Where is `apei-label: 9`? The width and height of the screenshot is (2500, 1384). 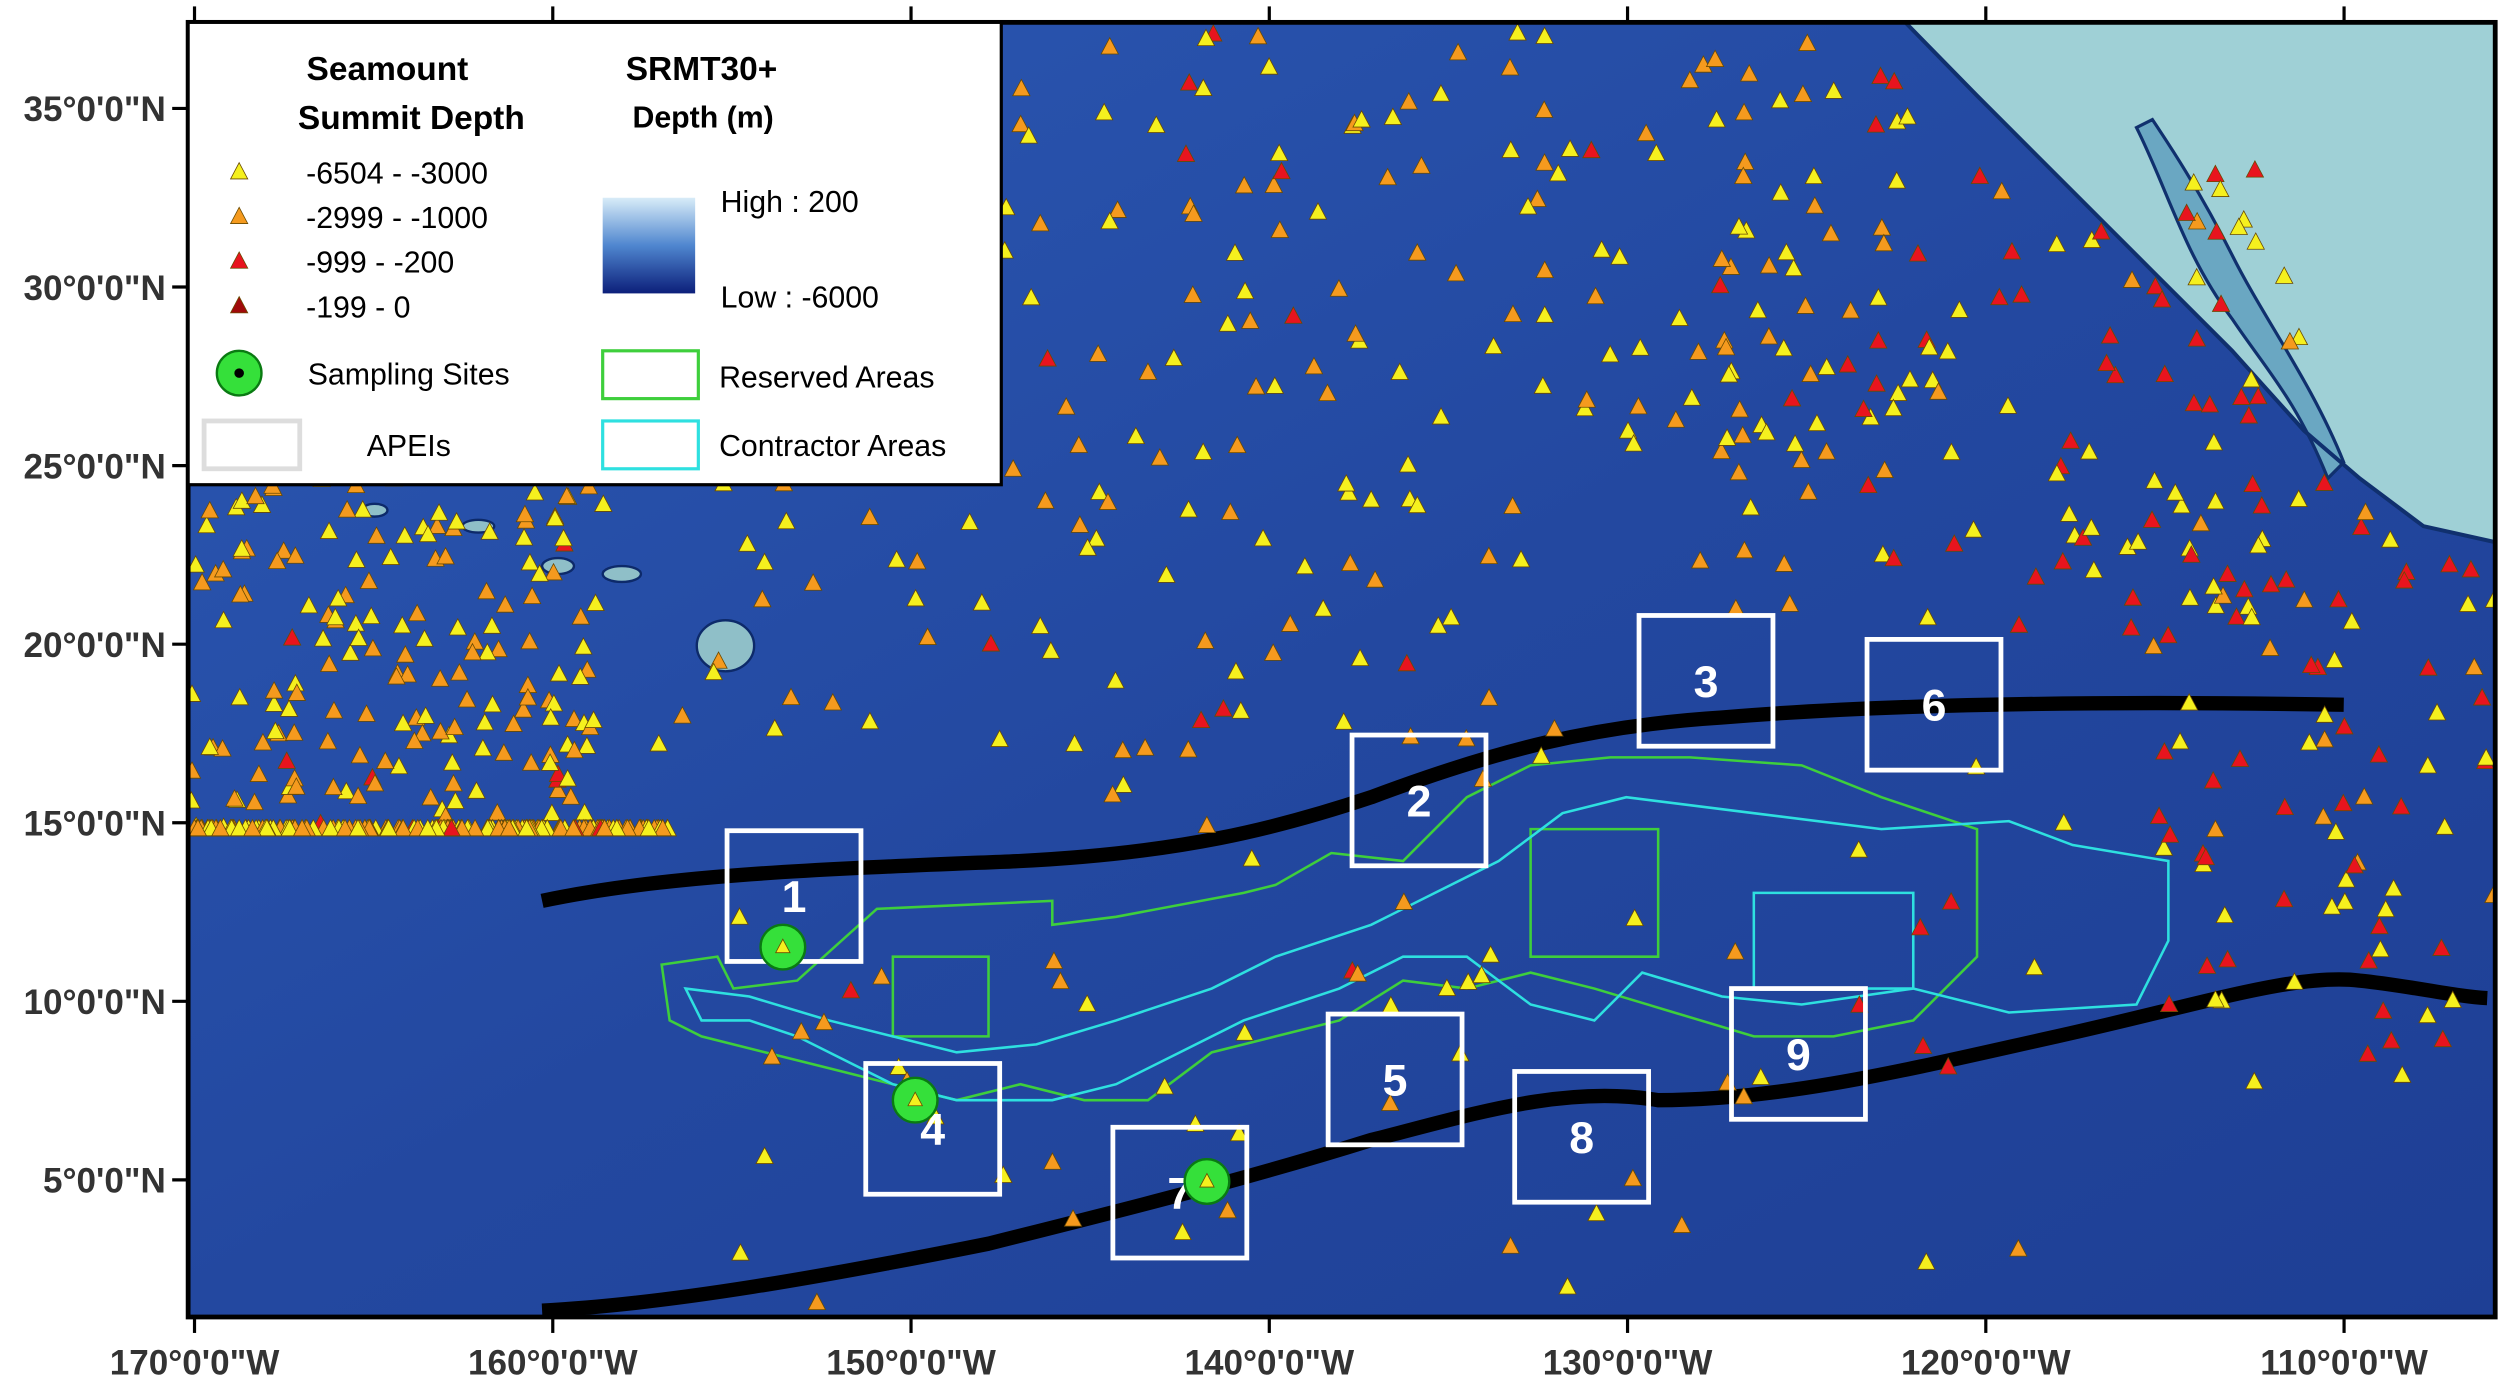 apei-label: 9 is located at coordinates (1798, 1055).